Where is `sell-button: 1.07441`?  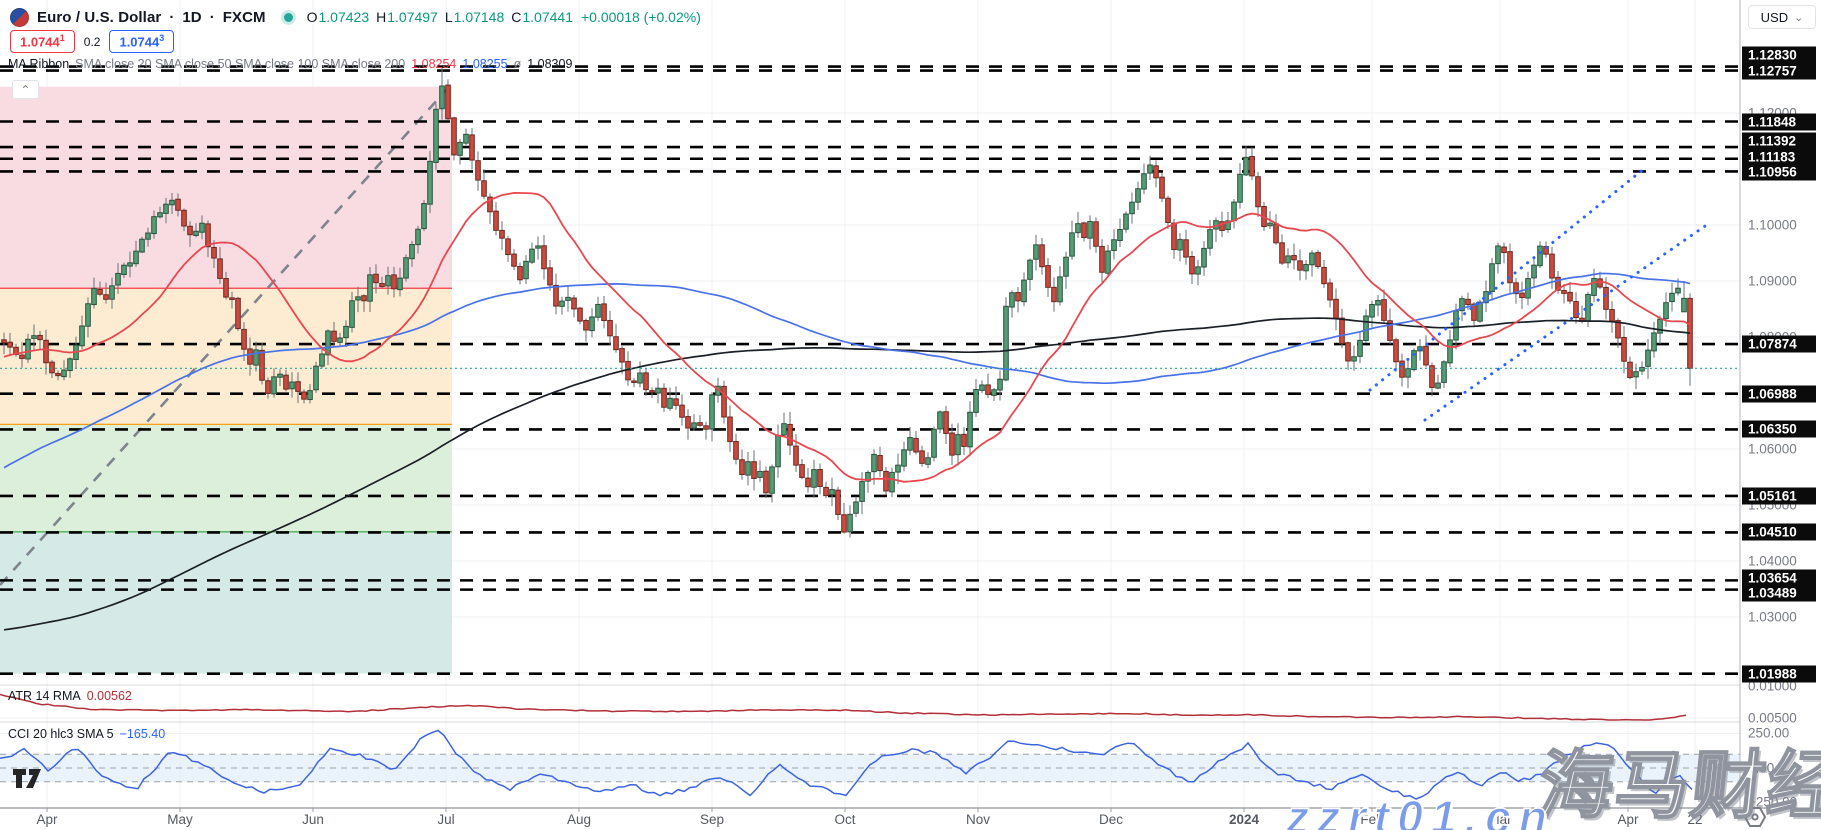
sell-button: 1.07441 is located at coordinates (42, 42).